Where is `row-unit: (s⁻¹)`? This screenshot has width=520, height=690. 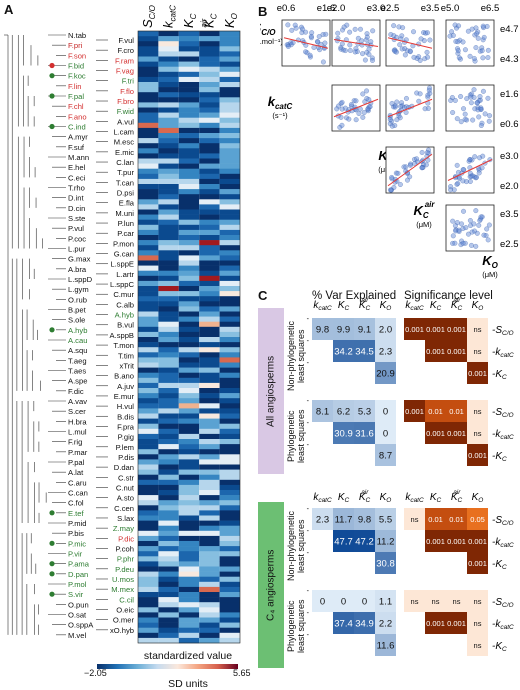
row-unit: (s⁻¹) is located at coordinates (280, 115).